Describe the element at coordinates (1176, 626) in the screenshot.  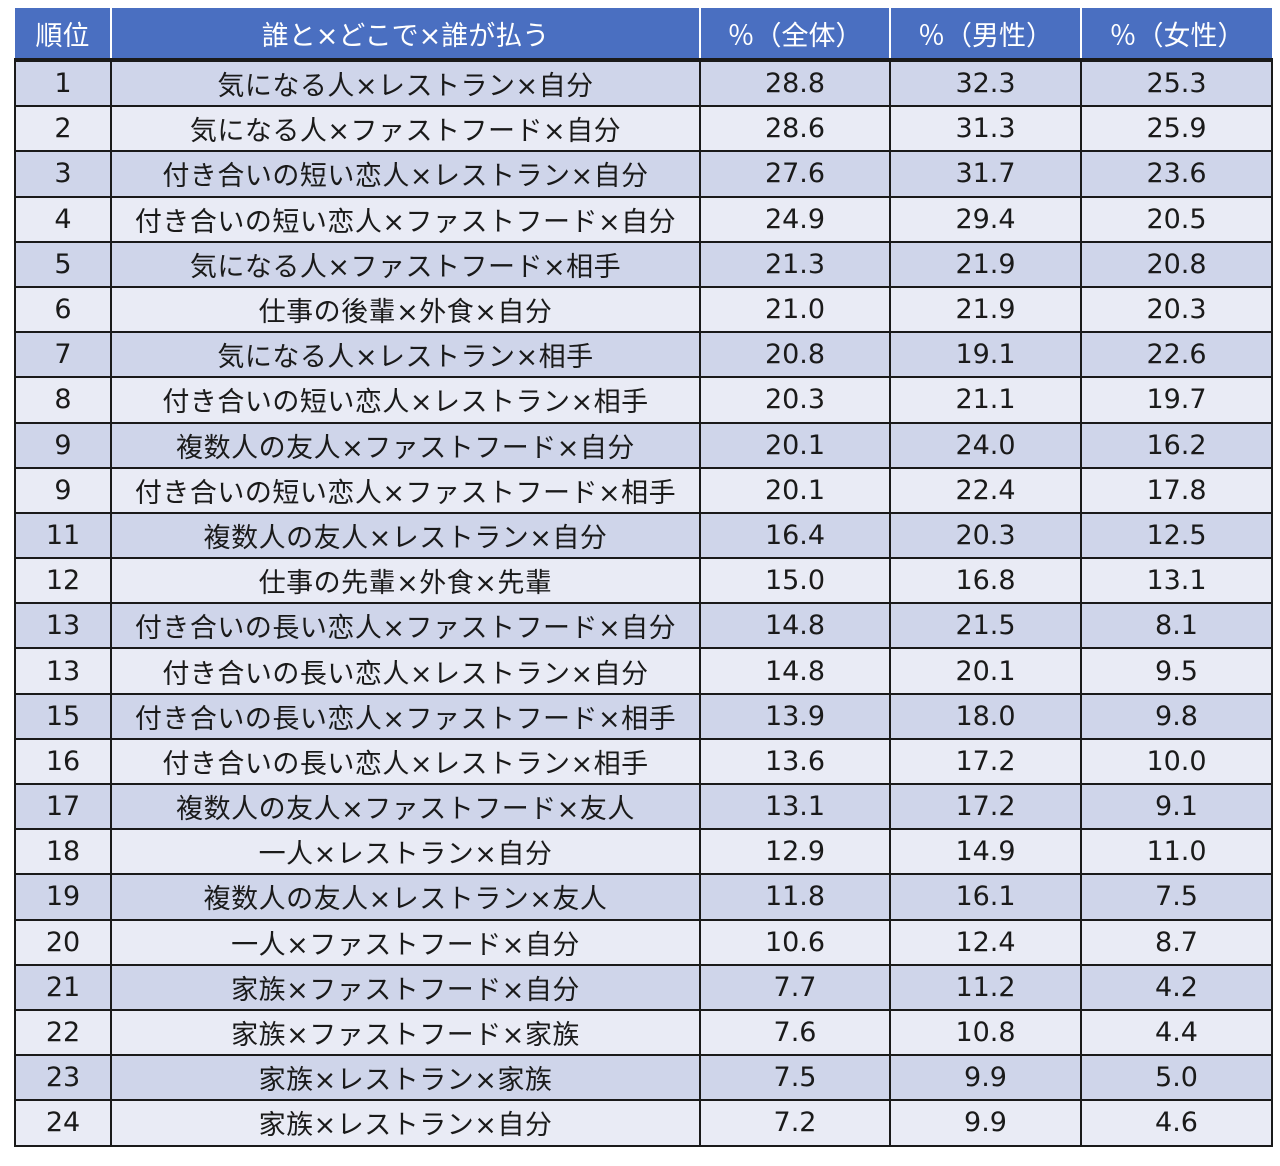
I see `percent-female-cell: 8.1` at that location.